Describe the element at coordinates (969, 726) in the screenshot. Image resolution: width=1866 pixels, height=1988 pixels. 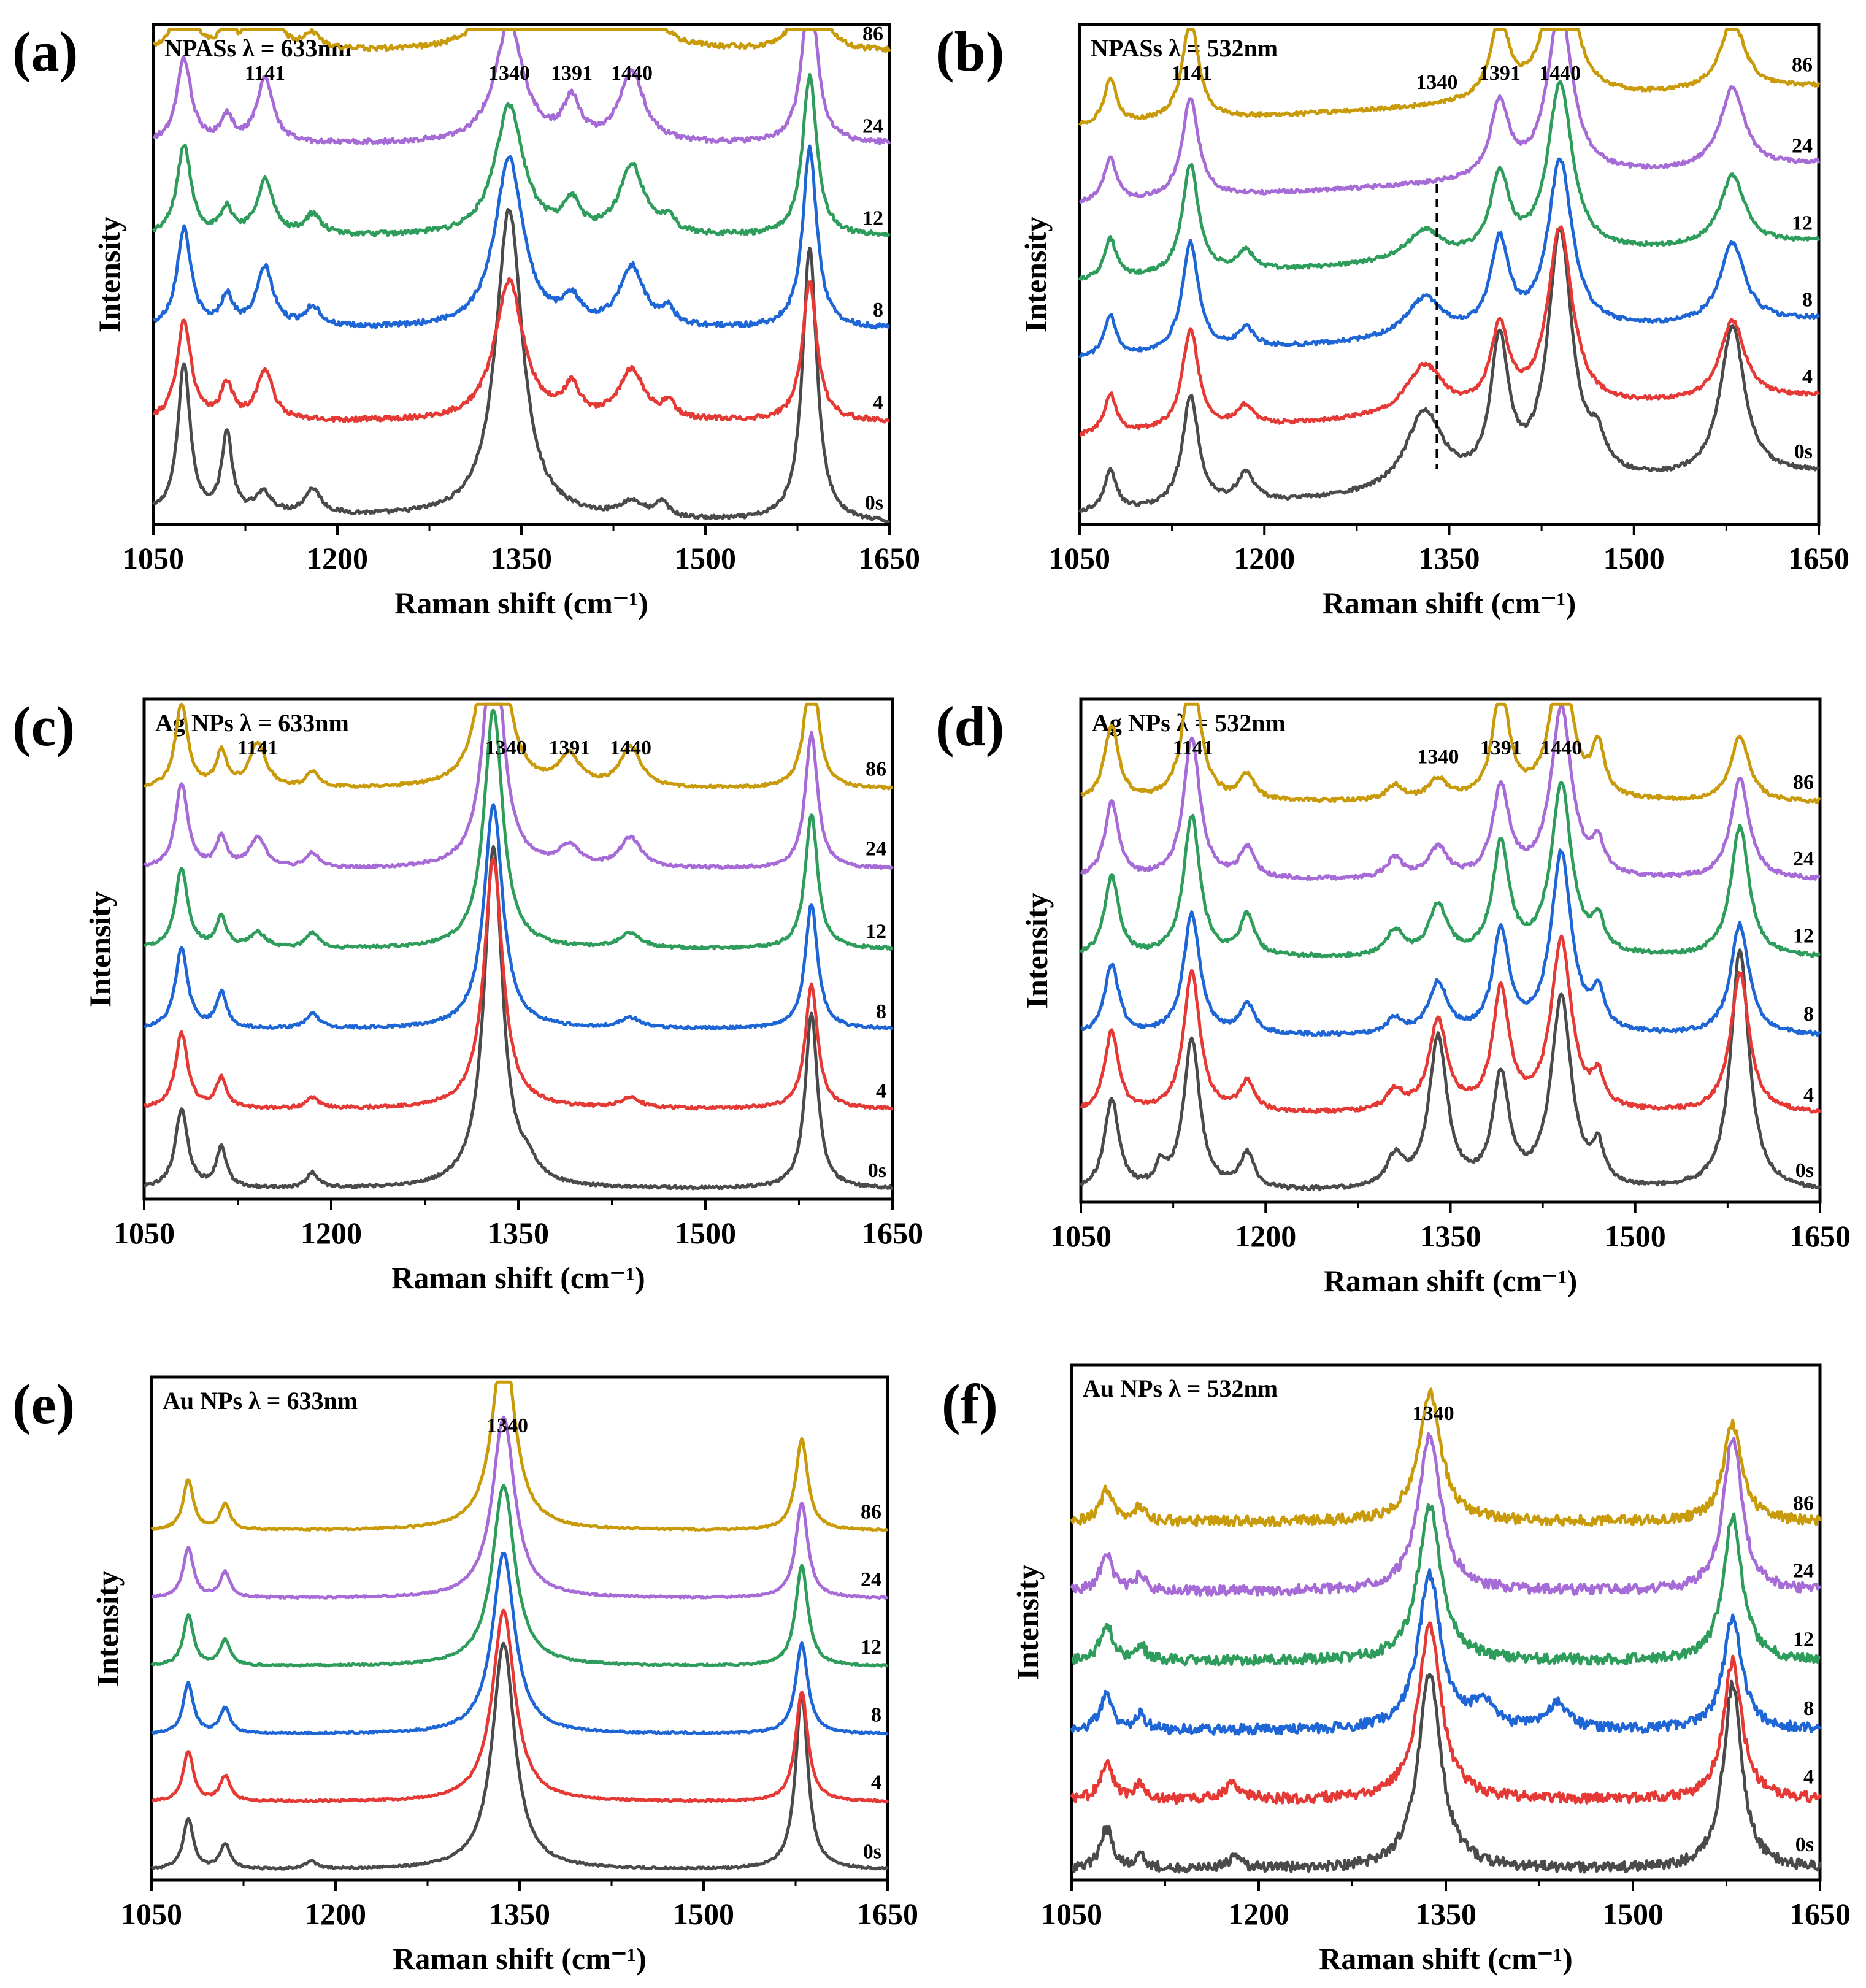
I see `panel-letter: (d)` at that location.